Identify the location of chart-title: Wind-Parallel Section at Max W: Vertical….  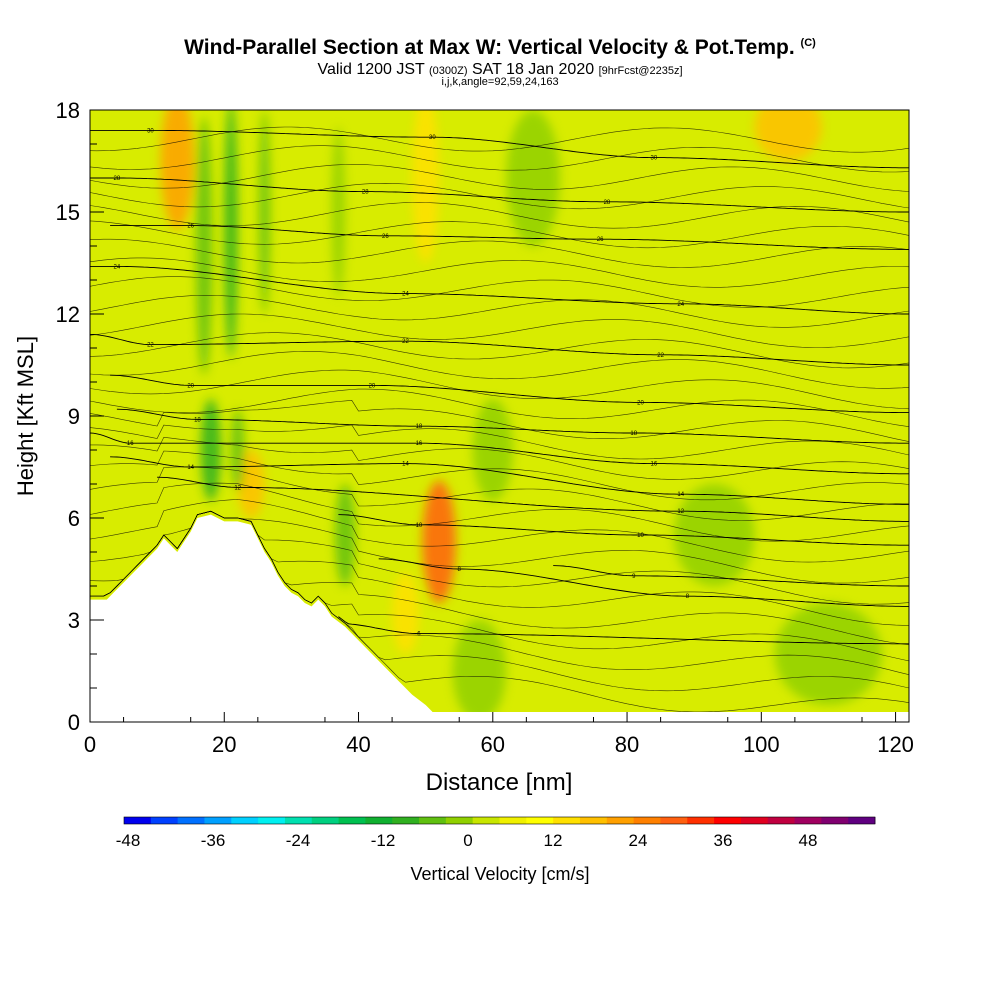
(500, 48).